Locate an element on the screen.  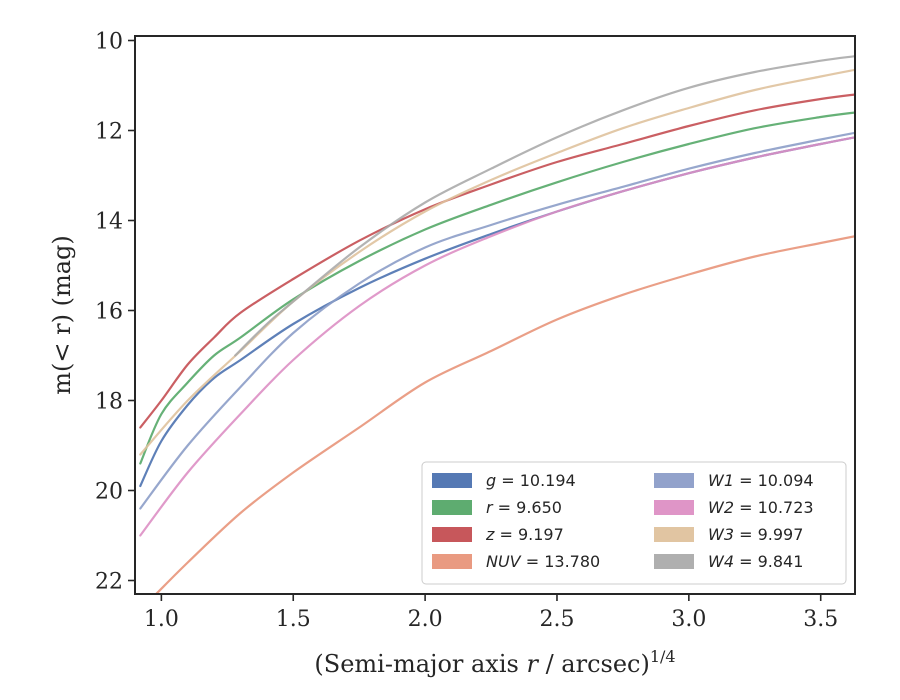
legend-box is located at coordinates (634, 523).